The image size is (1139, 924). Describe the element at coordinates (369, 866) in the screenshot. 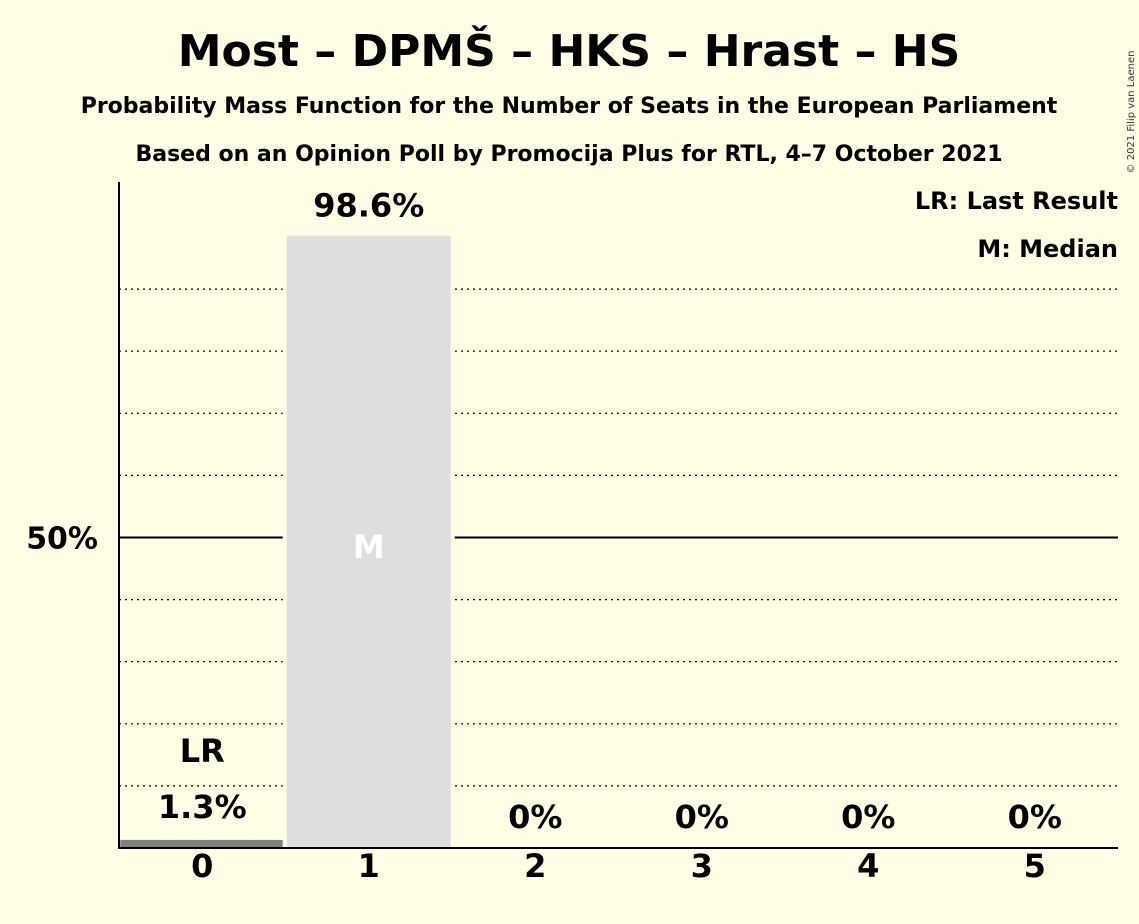

I see `x-tick-label-1: 1` at that location.